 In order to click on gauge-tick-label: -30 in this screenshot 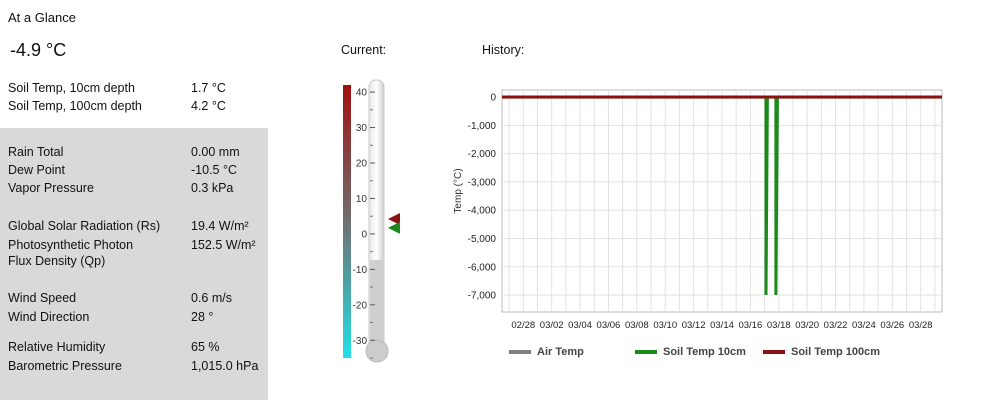, I will do `click(360, 341)`.